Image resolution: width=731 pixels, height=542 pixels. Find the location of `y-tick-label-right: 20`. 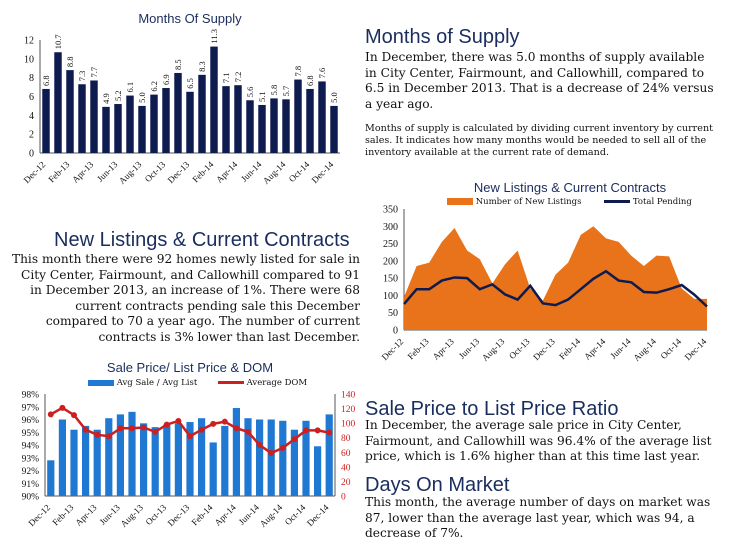

y-tick-label-right: 20 is located at coordinates (346, 483).